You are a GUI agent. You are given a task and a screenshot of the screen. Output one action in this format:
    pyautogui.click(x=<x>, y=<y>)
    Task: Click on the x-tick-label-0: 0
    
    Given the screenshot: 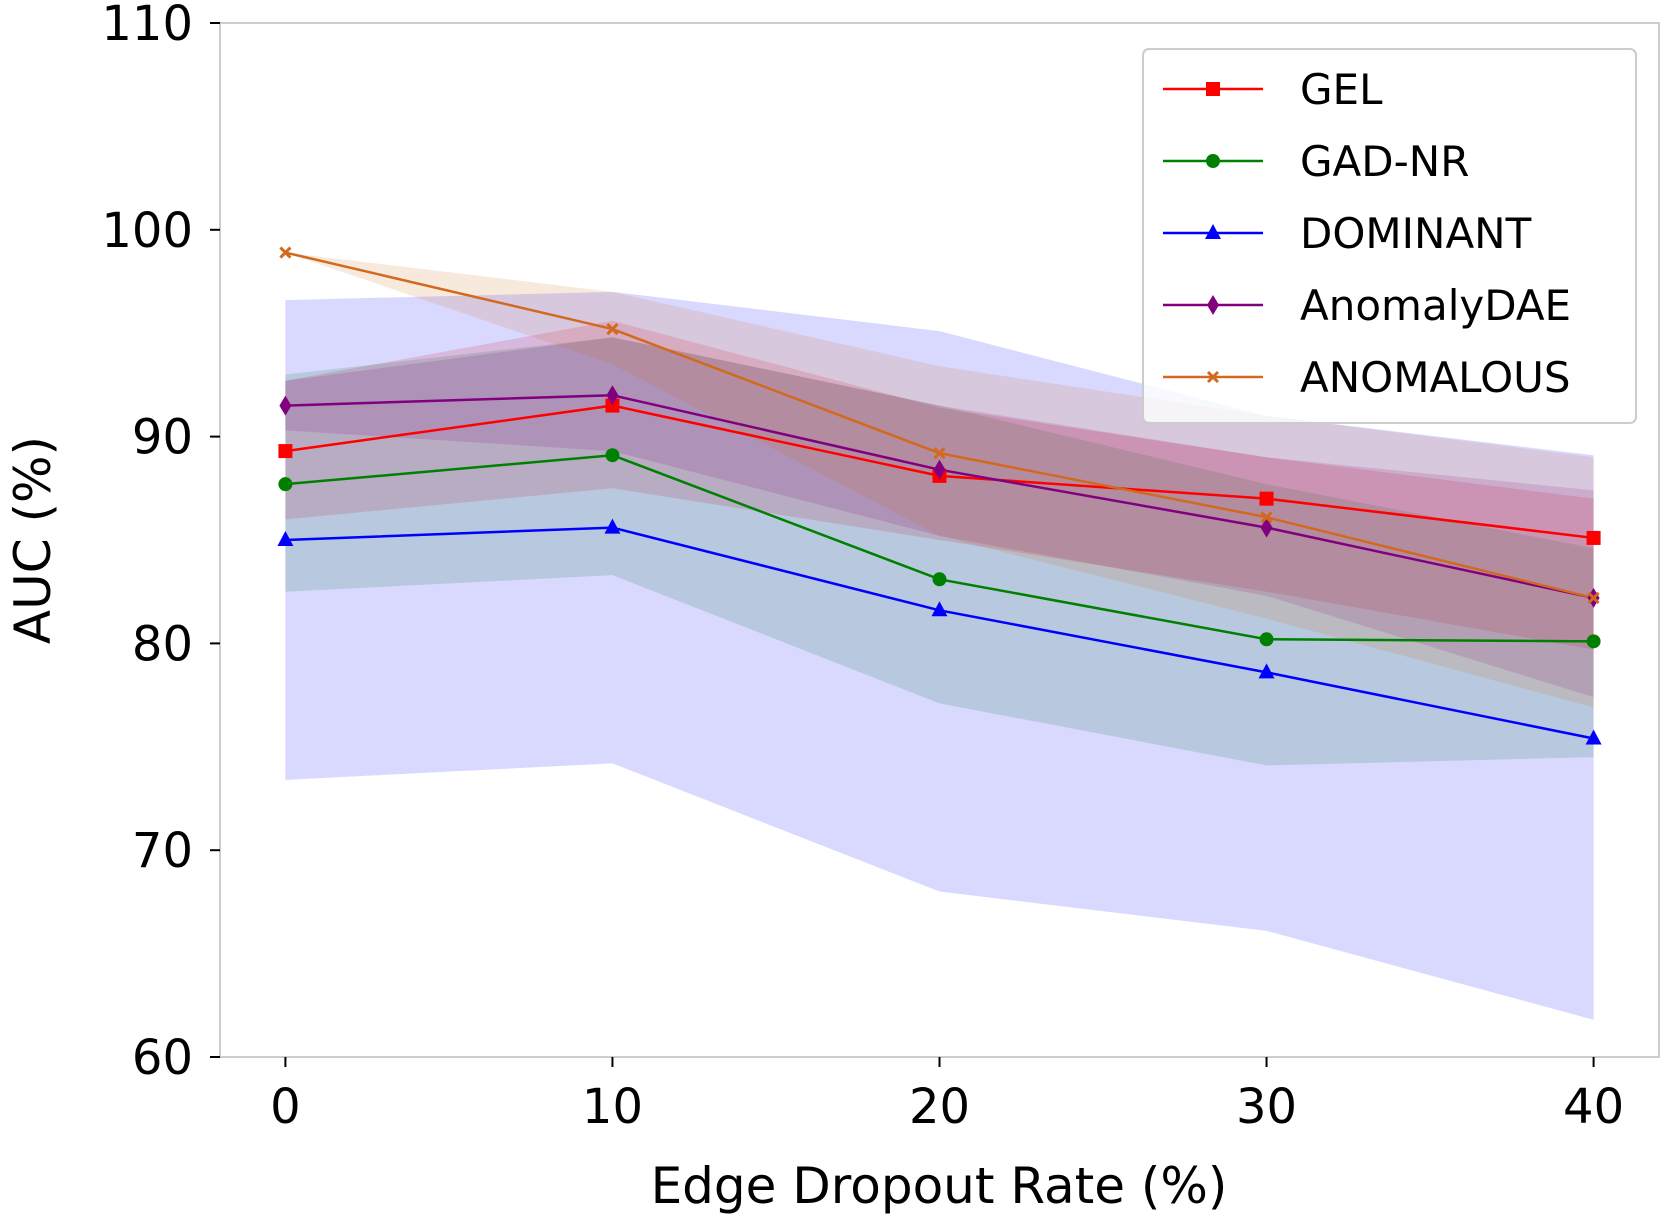 What is the action you would take?
    pyautogui.click(x=285, y=1107)
    